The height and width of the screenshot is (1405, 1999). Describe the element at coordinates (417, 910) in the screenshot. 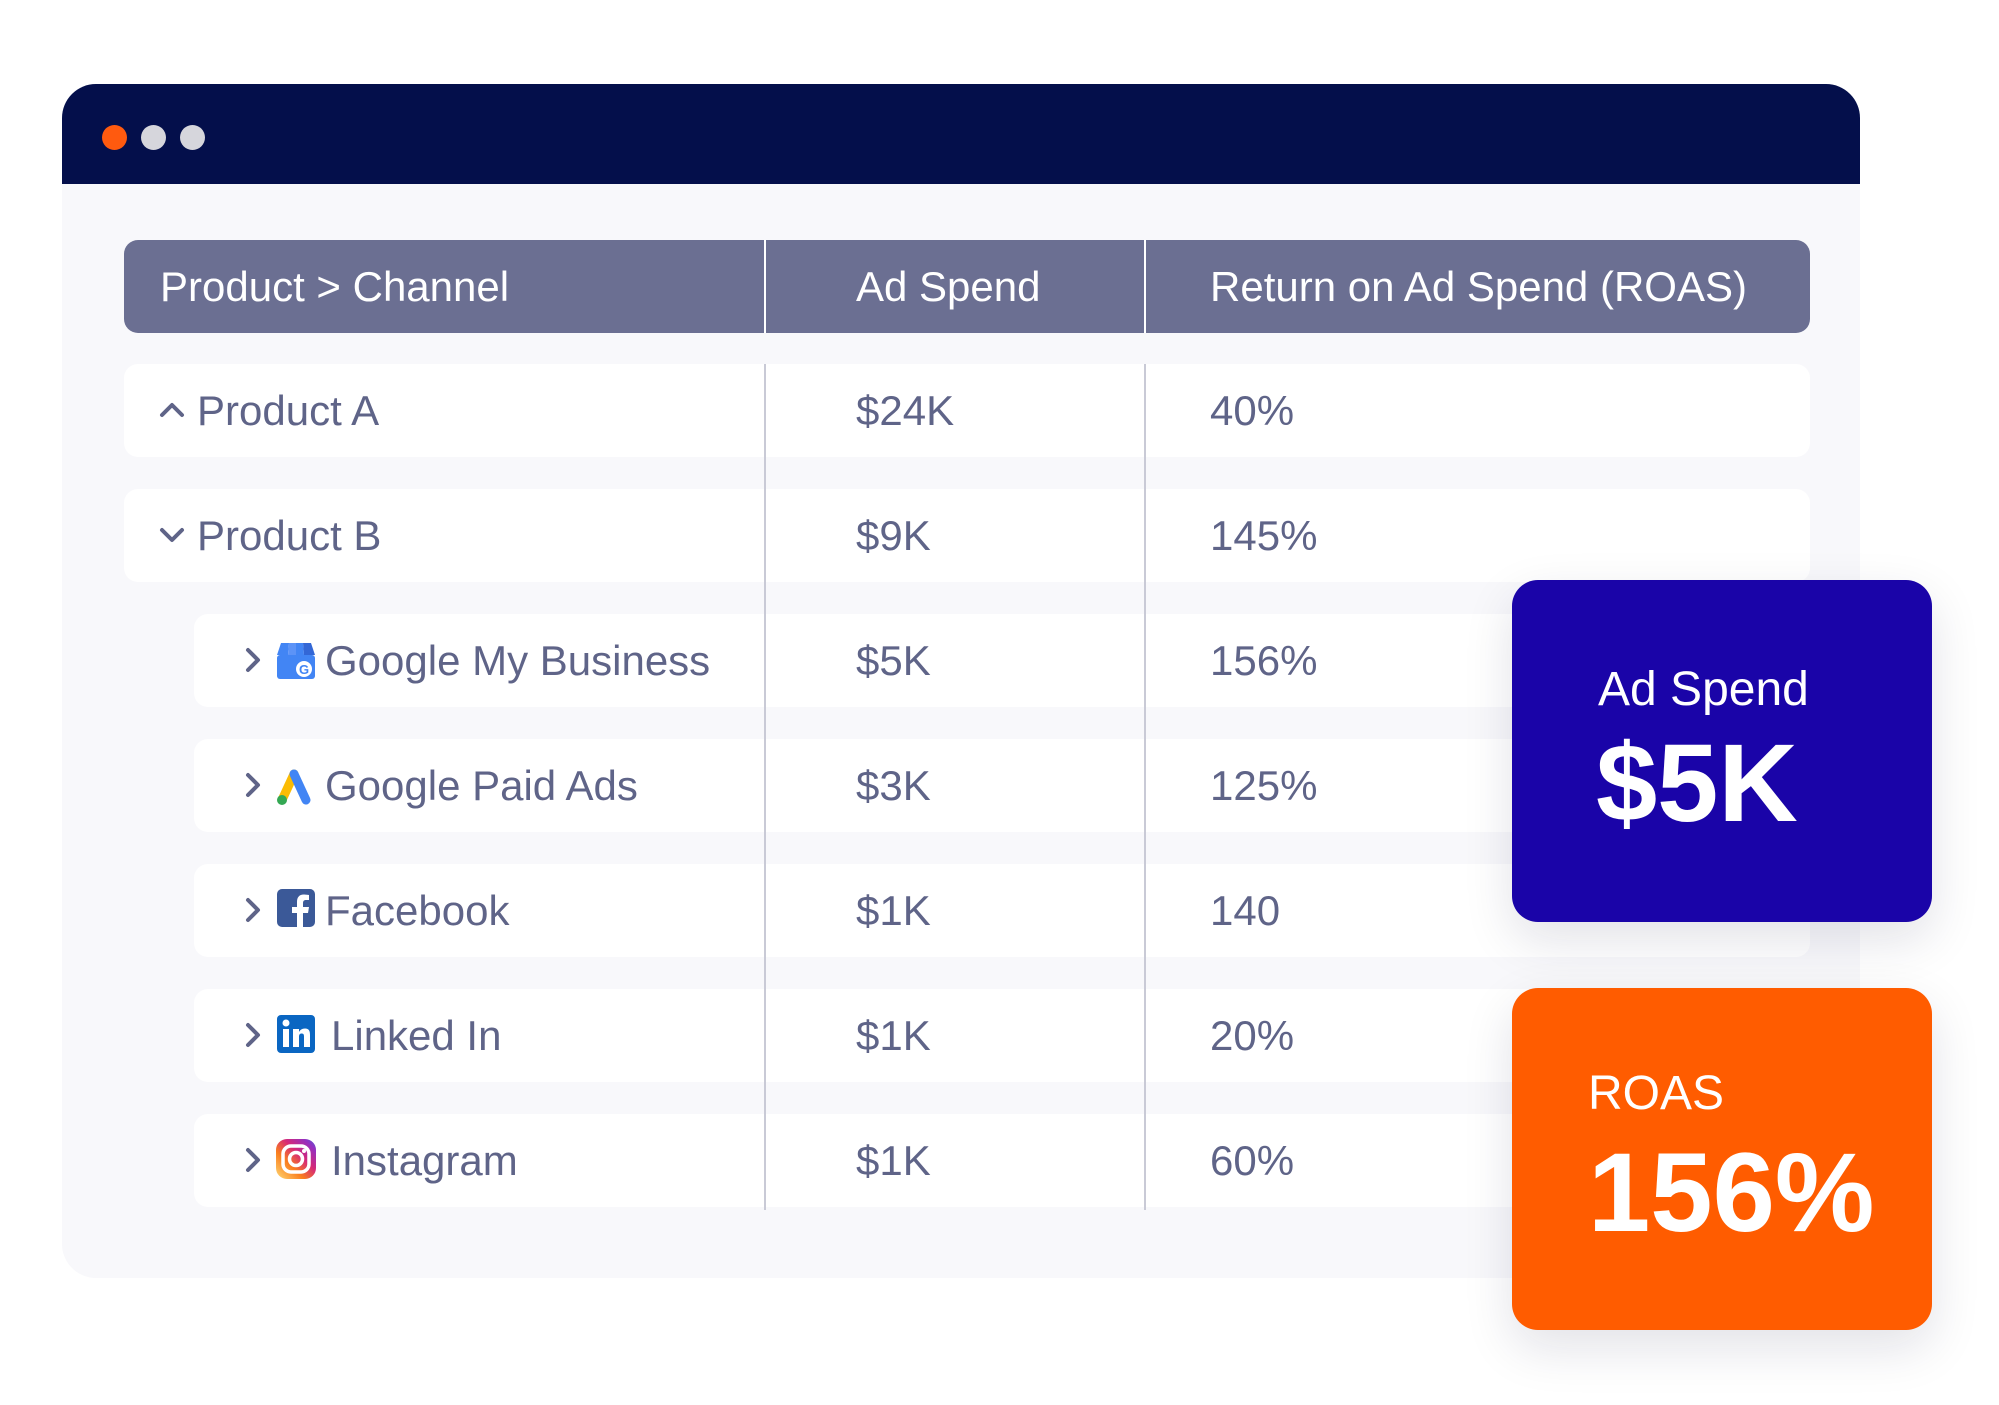

I see `row-label: Facebook` at that location.